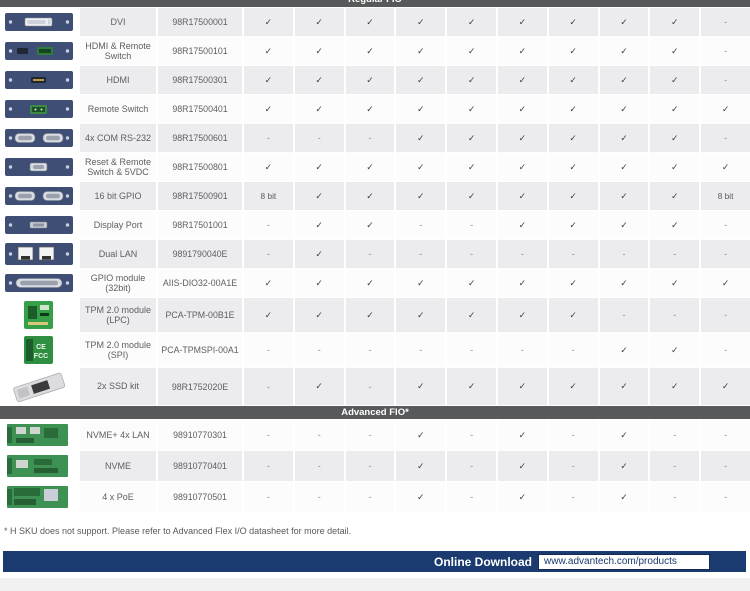 The image size is (750, 591). Describe the element at coordinates (375, 412) in the screenshot. I see `section-label: Advanced FIO*` at that location.